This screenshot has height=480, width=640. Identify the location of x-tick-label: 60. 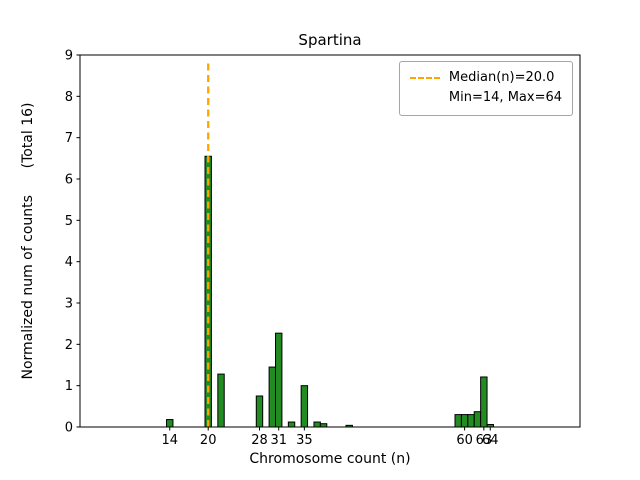
(464, 440).